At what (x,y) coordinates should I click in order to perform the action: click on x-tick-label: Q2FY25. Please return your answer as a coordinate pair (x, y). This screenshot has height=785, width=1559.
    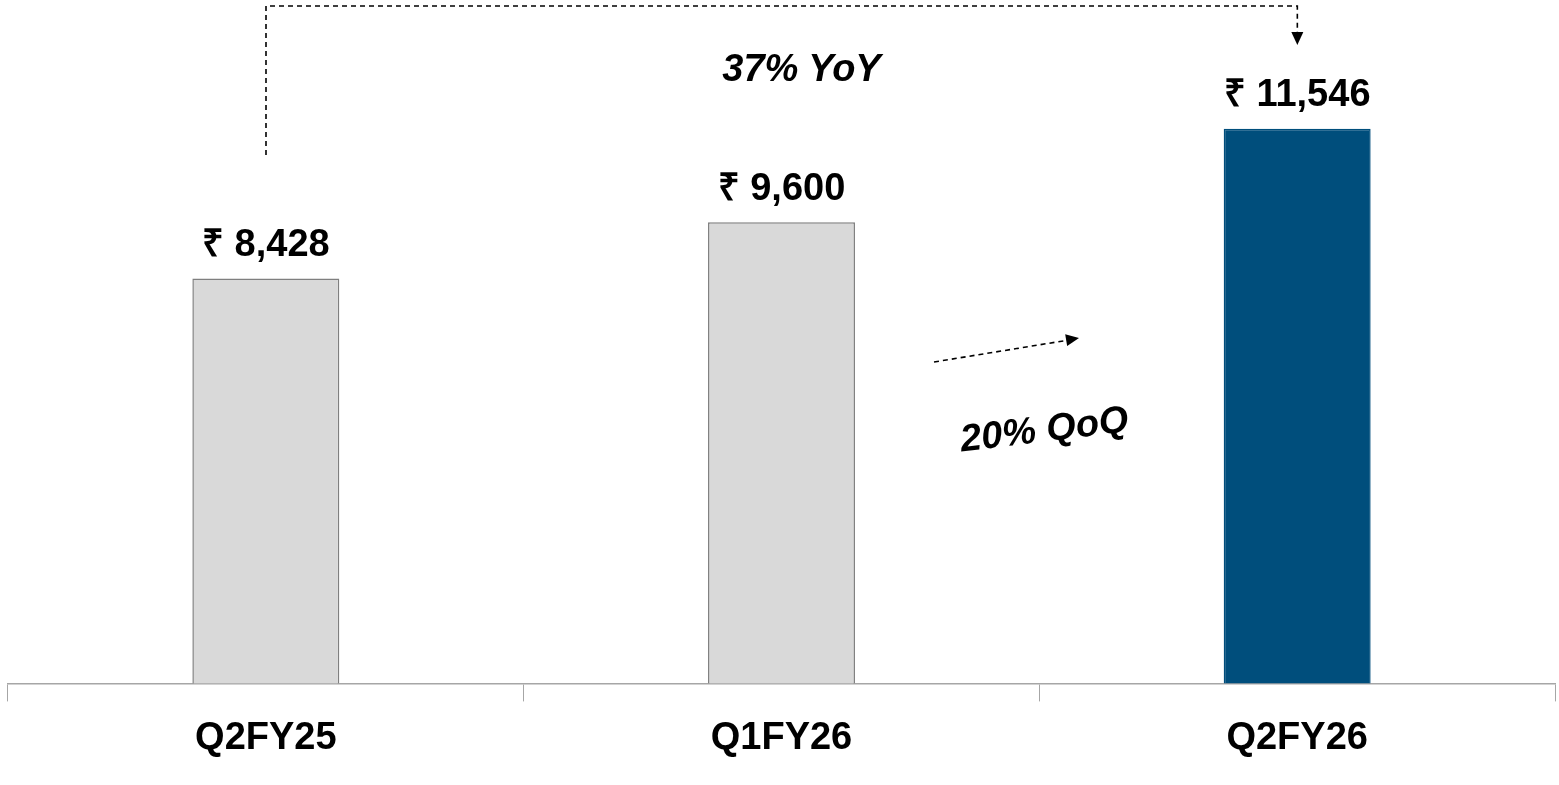
    Looking at the image, I should click on (266, 735).